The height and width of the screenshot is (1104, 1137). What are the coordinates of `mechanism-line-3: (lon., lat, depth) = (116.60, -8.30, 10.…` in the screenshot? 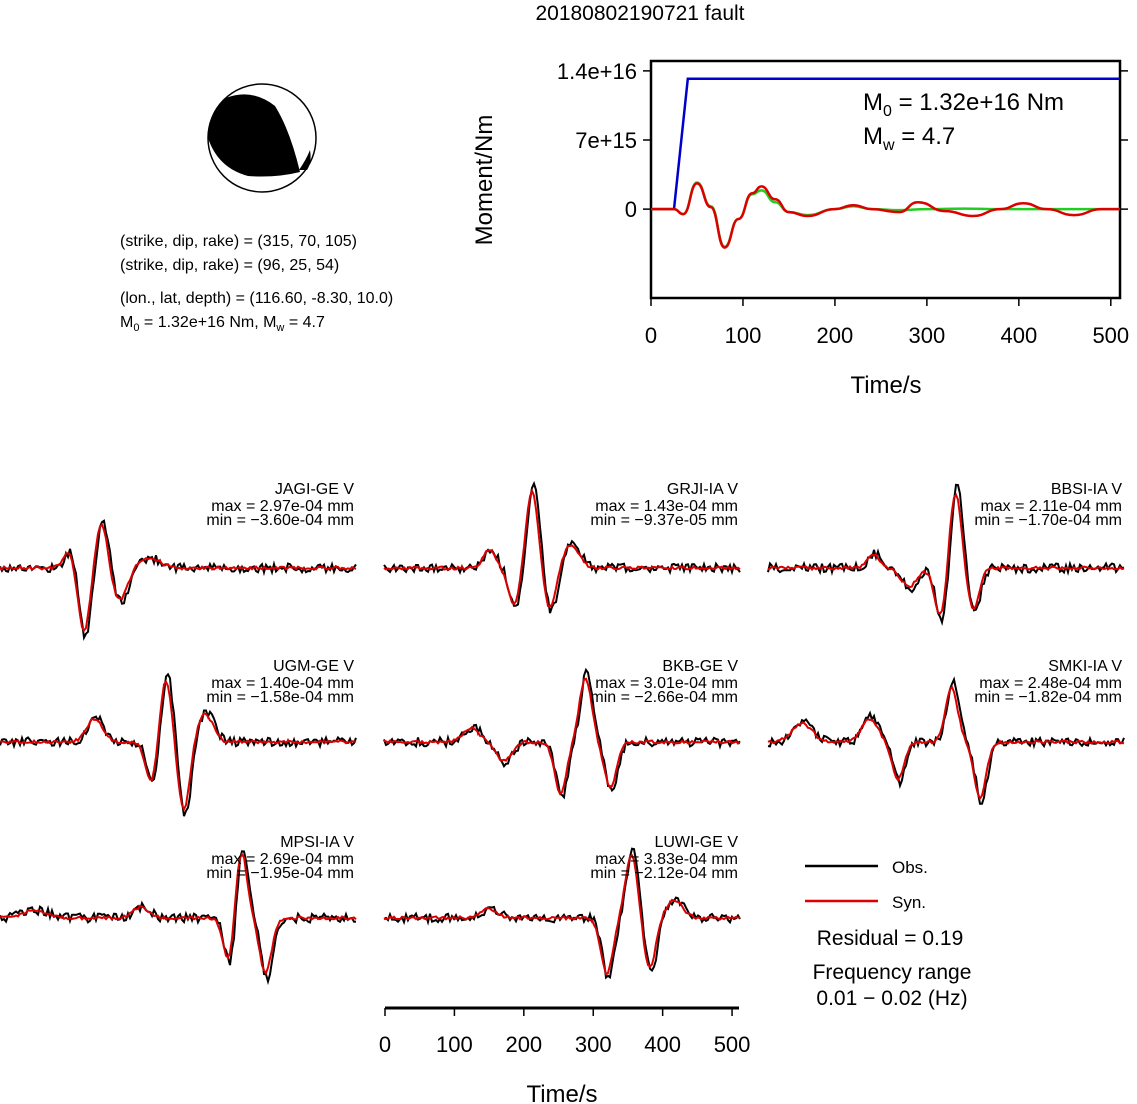 It's located at (256, 298).